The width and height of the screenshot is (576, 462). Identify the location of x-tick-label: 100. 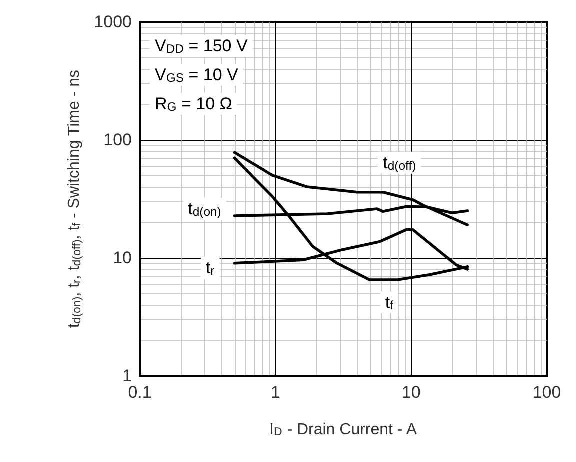
(547, 392).